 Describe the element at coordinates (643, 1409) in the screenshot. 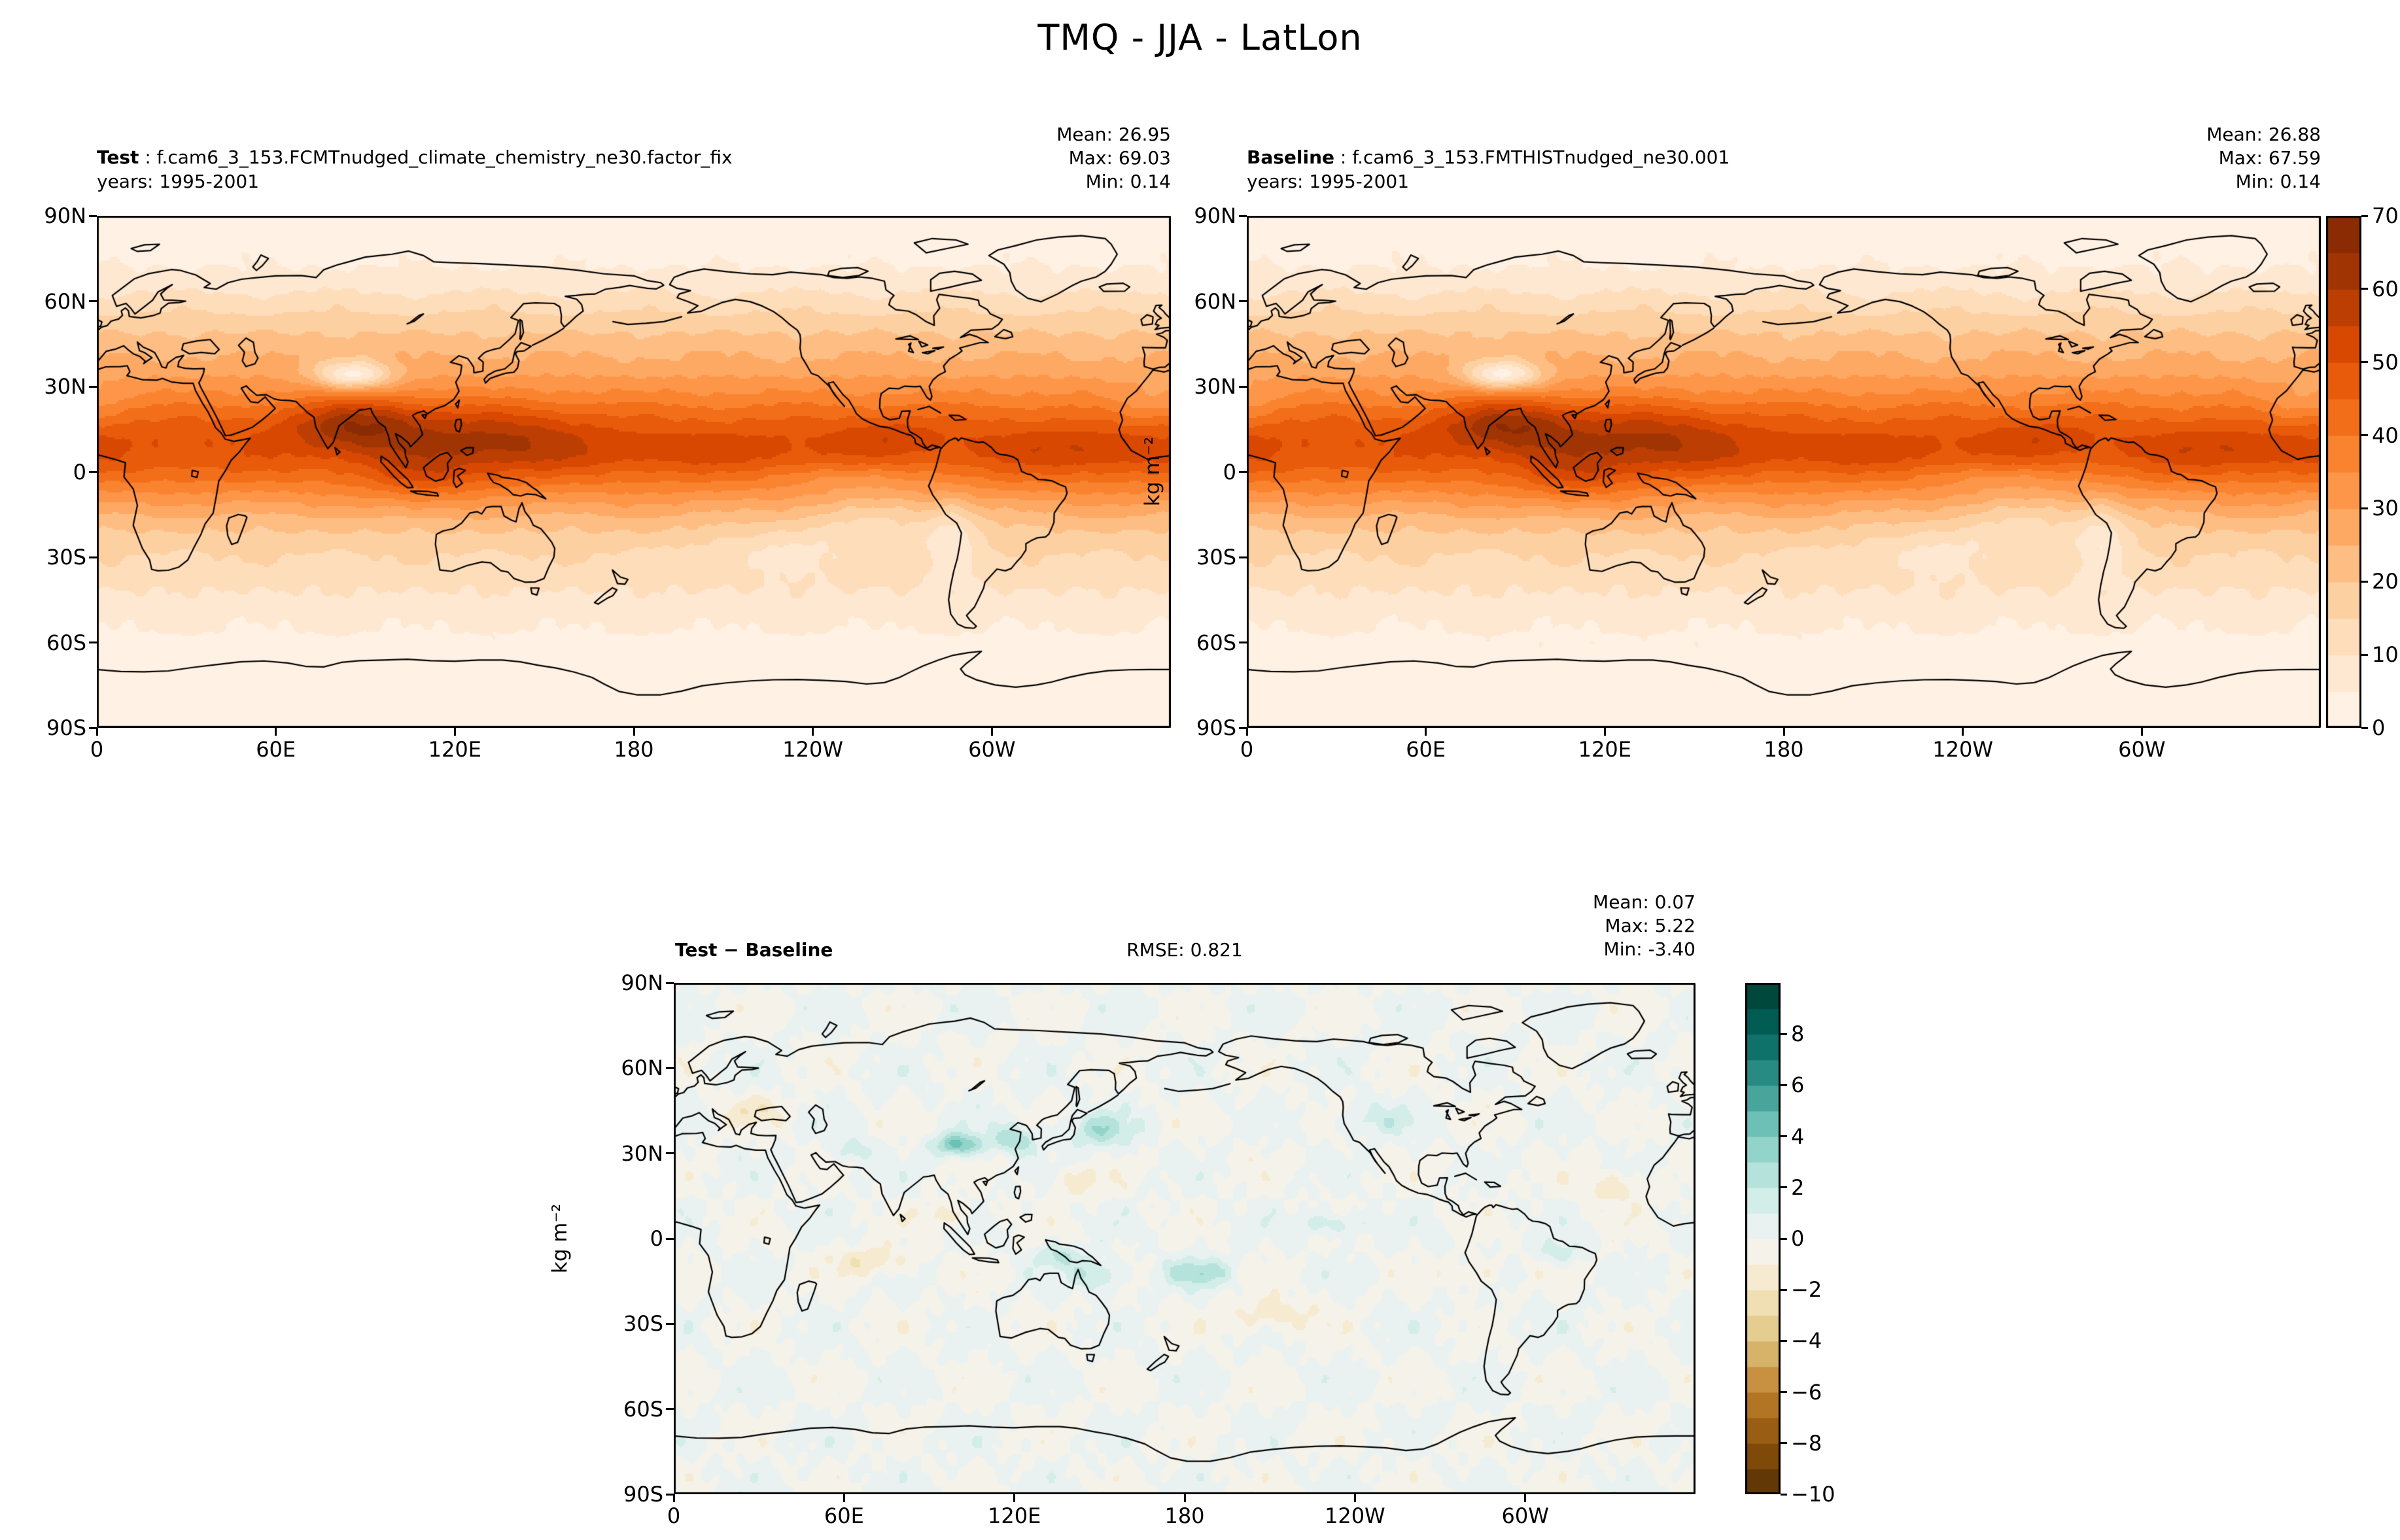

I see `lat-tick-label: 60S` at that location.